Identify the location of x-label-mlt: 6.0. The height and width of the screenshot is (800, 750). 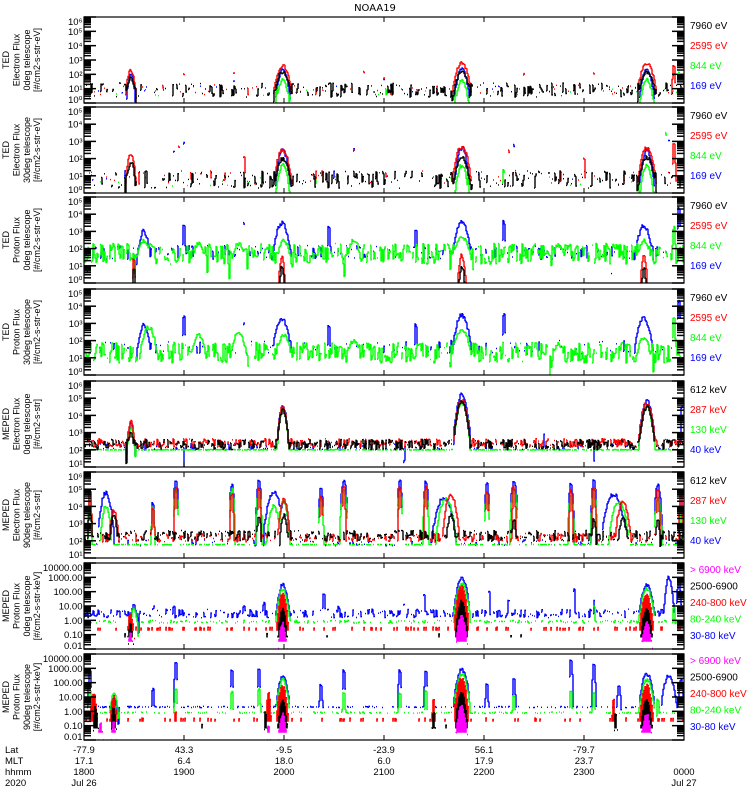
(383, 761).